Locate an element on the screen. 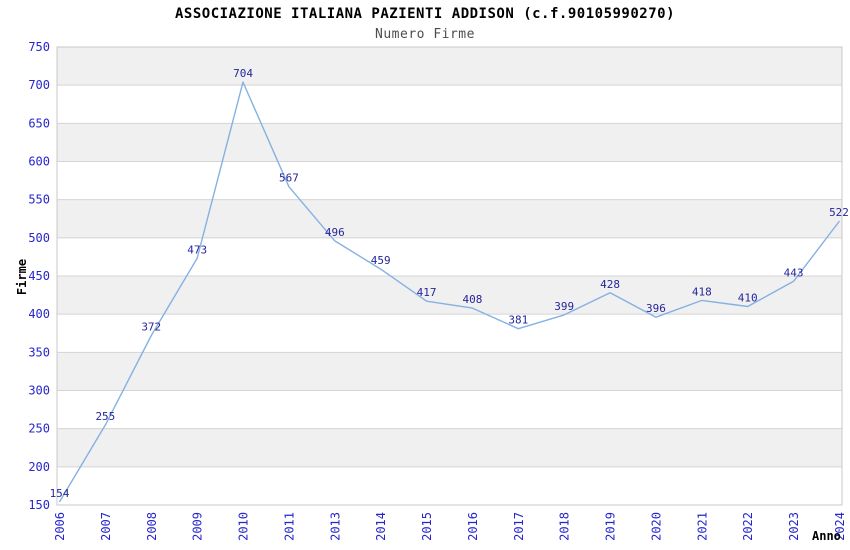 This screenshot has width=850, height=550. value-label: 496 is located at coordinates (335, 232).